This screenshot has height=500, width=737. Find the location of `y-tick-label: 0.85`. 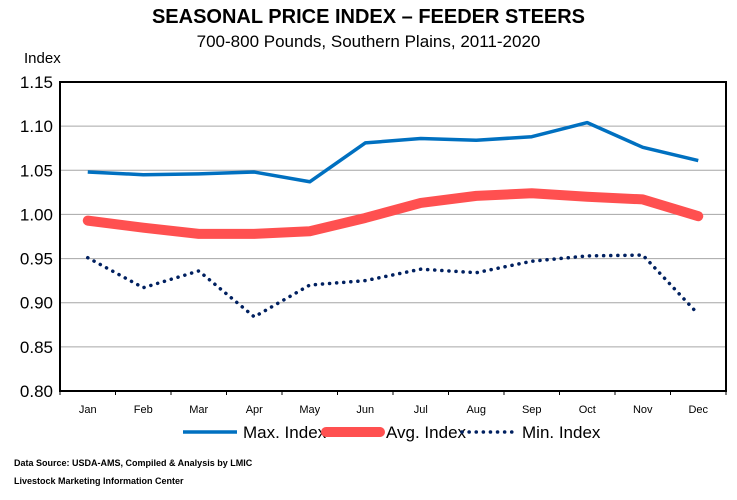

y-tick-label: 0.85 is located at coordinates (36, 347).